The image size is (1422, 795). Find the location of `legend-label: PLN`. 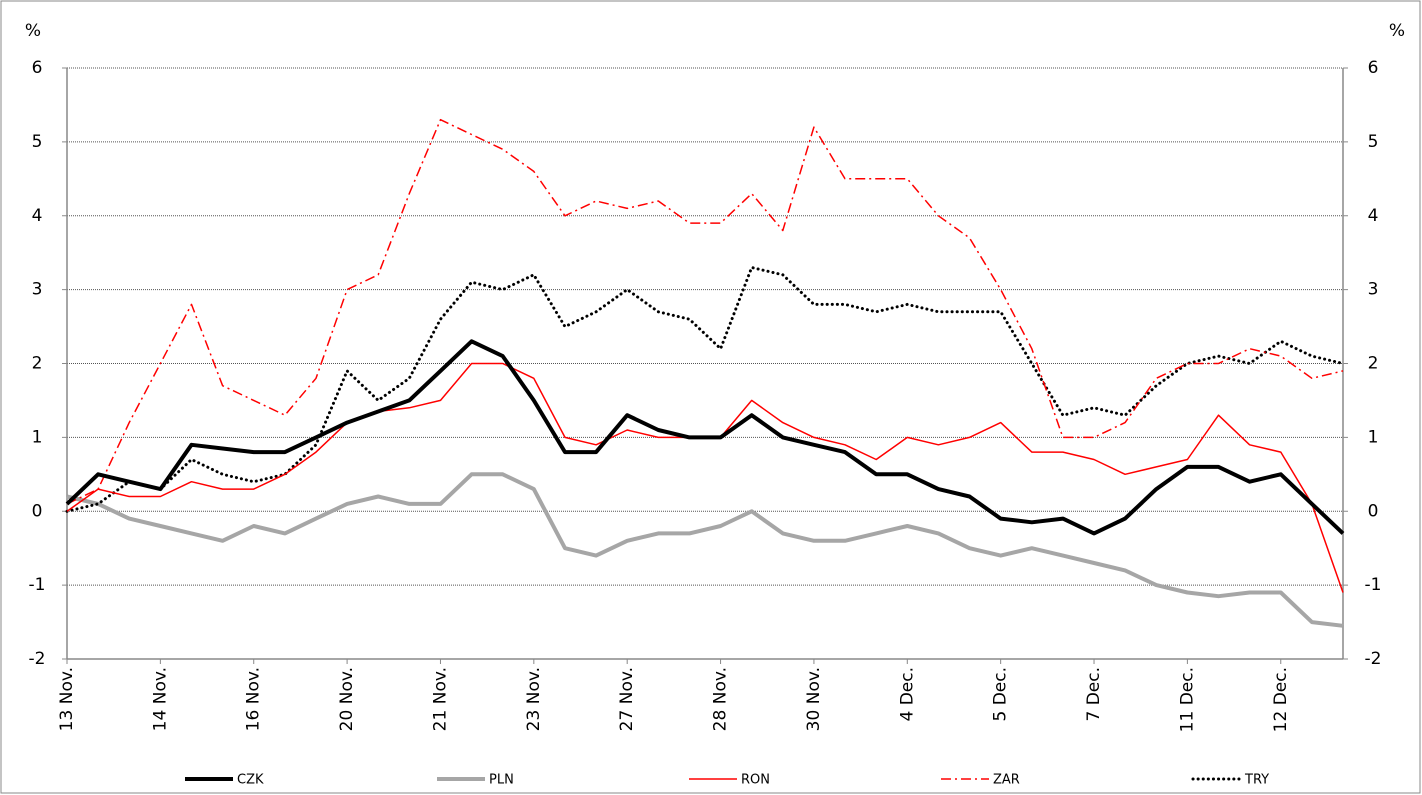

legend-label: PLN is located at coordinates (501, 780).